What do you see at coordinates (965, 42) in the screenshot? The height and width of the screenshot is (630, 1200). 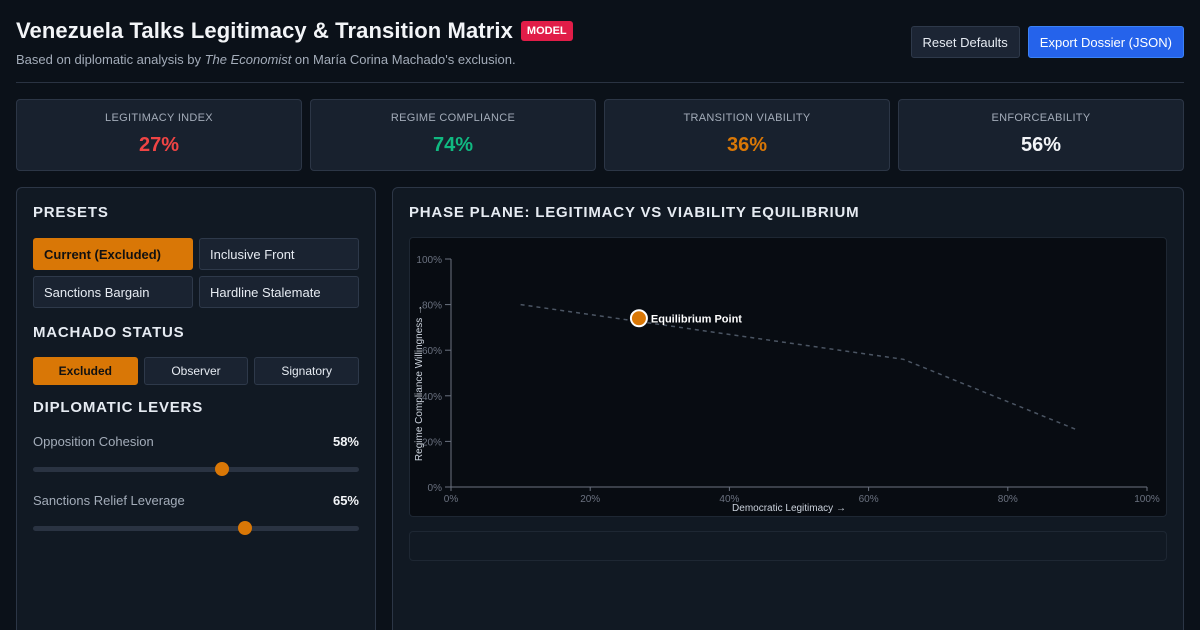 I see `reset-defaults-button: Reset Defaults` at bounding box center [965, 42].